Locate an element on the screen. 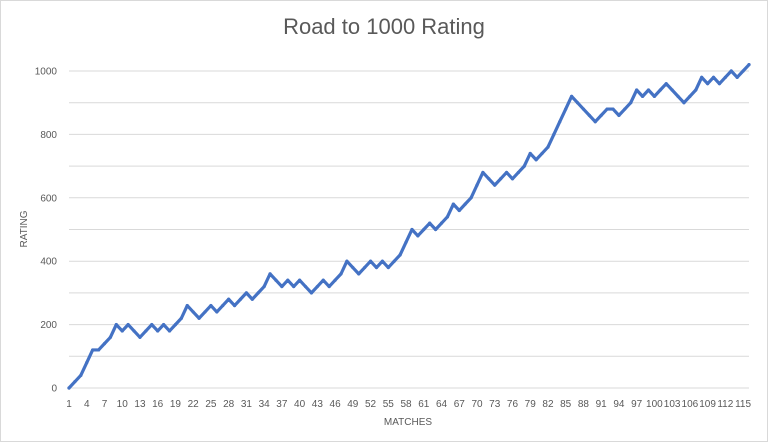  x-tick-label: 73 is located at coordinates (495, 404).